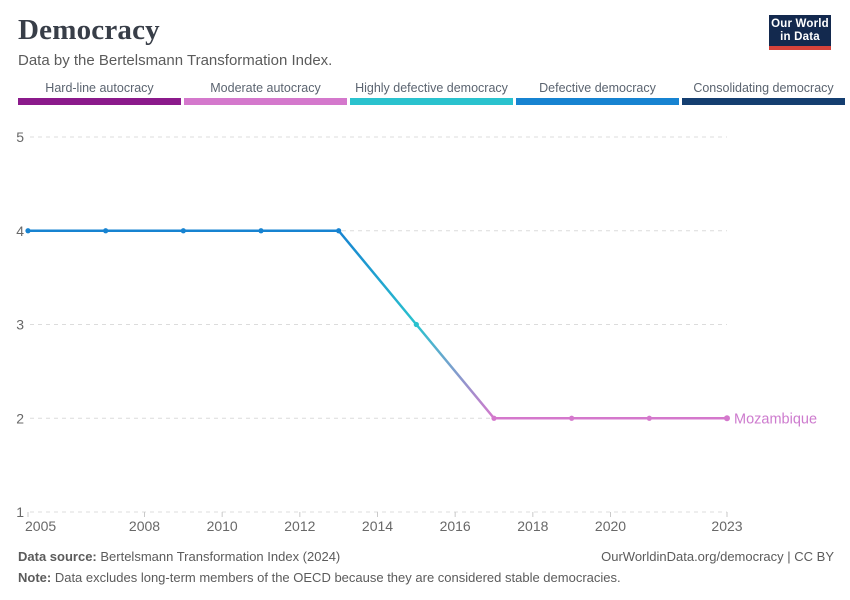  I want to click on owid-logo: Our World in Data, so click(800, 32).